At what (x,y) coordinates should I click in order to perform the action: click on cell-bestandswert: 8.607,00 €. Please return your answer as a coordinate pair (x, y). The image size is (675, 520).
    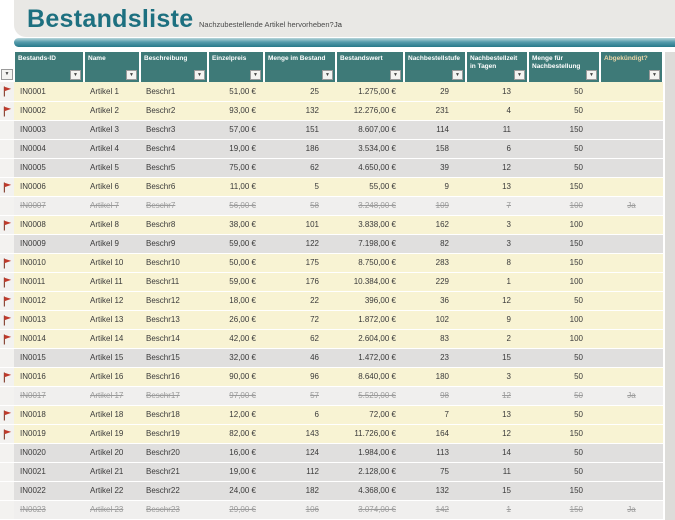
    Looking at the image, I should click on (370, 130).